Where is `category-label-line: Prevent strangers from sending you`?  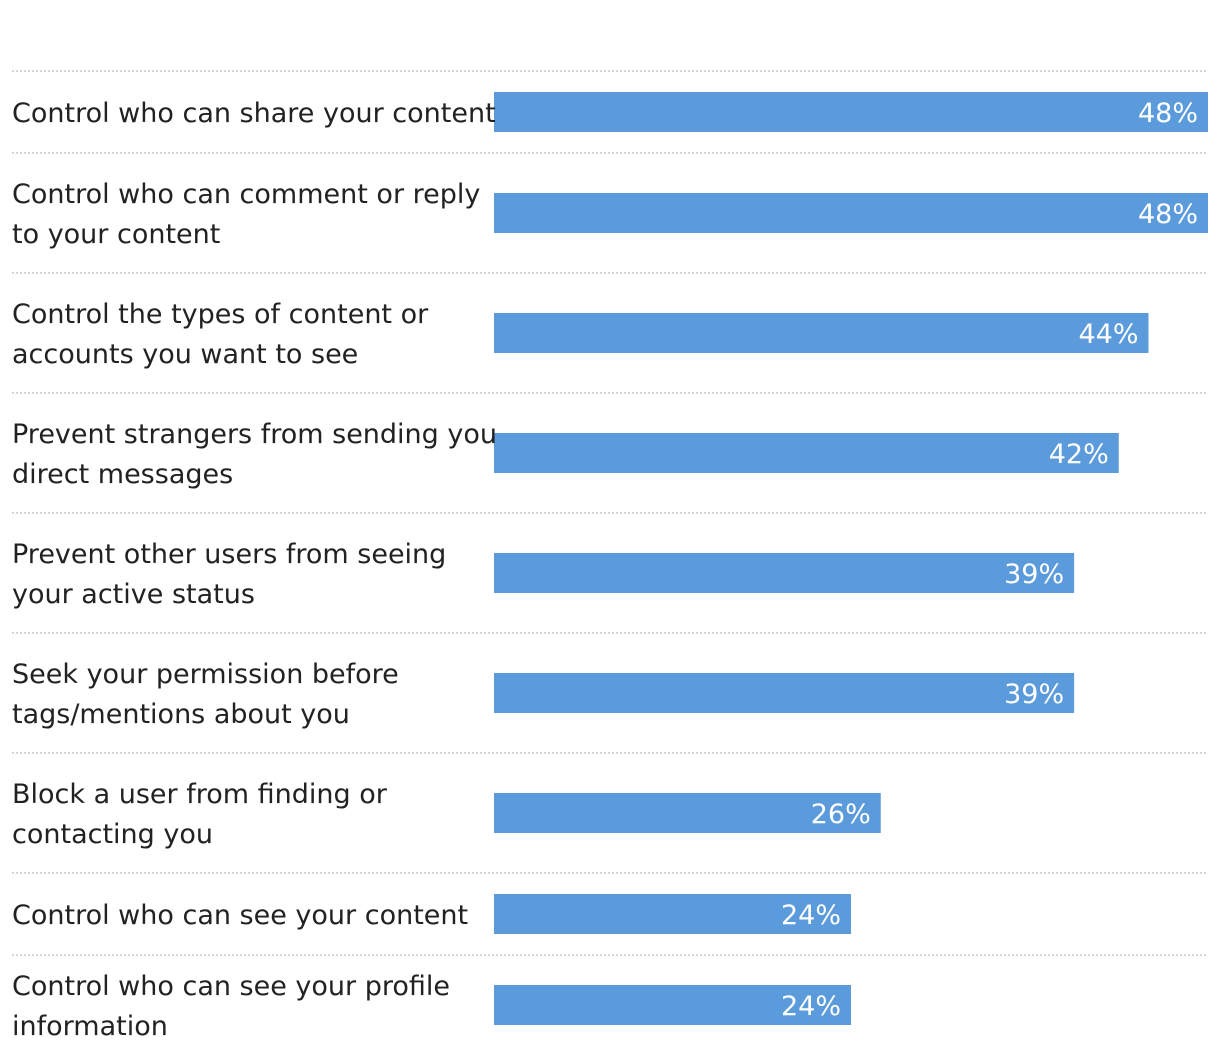 category-label-line: Prevent strangers from sending you is located at coordinates (254, 434).